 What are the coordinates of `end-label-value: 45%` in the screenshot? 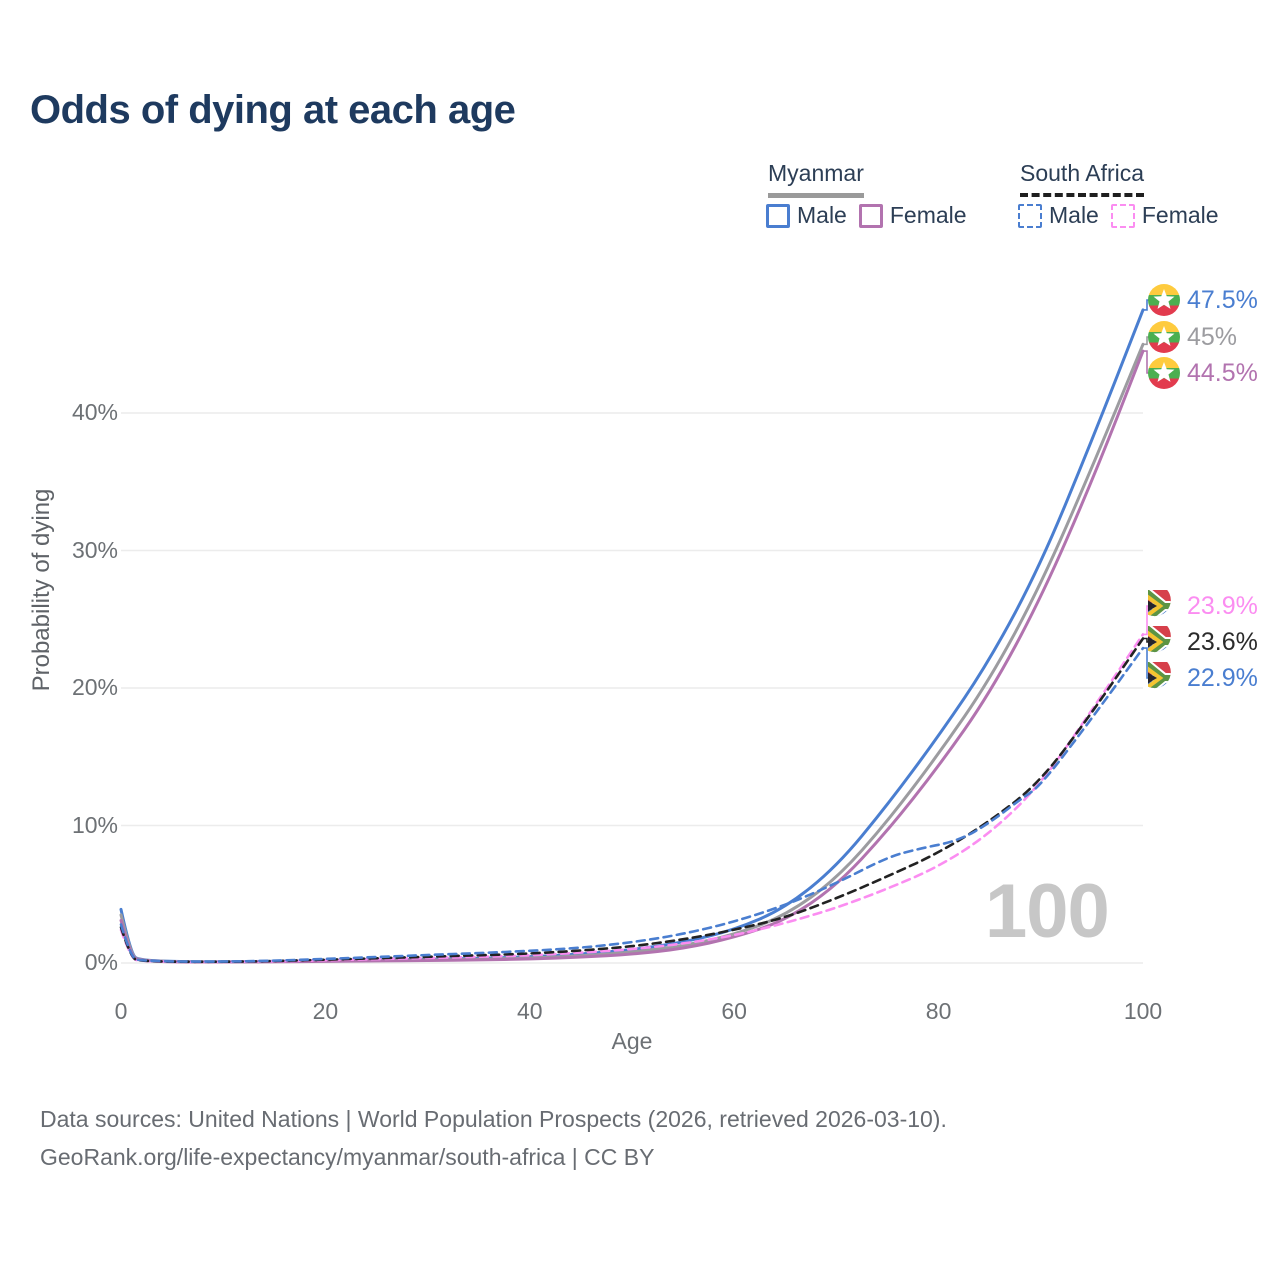 It's located at (1212, 336).